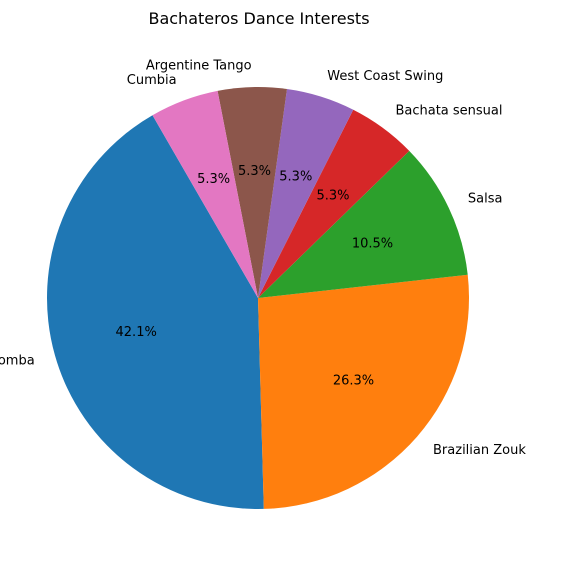 The height and width of the screenshot is (576, 584). Describe the element at coordinates (306, 193) in the screenshot. I see `pie-slice-west-coast-swing` at that location.